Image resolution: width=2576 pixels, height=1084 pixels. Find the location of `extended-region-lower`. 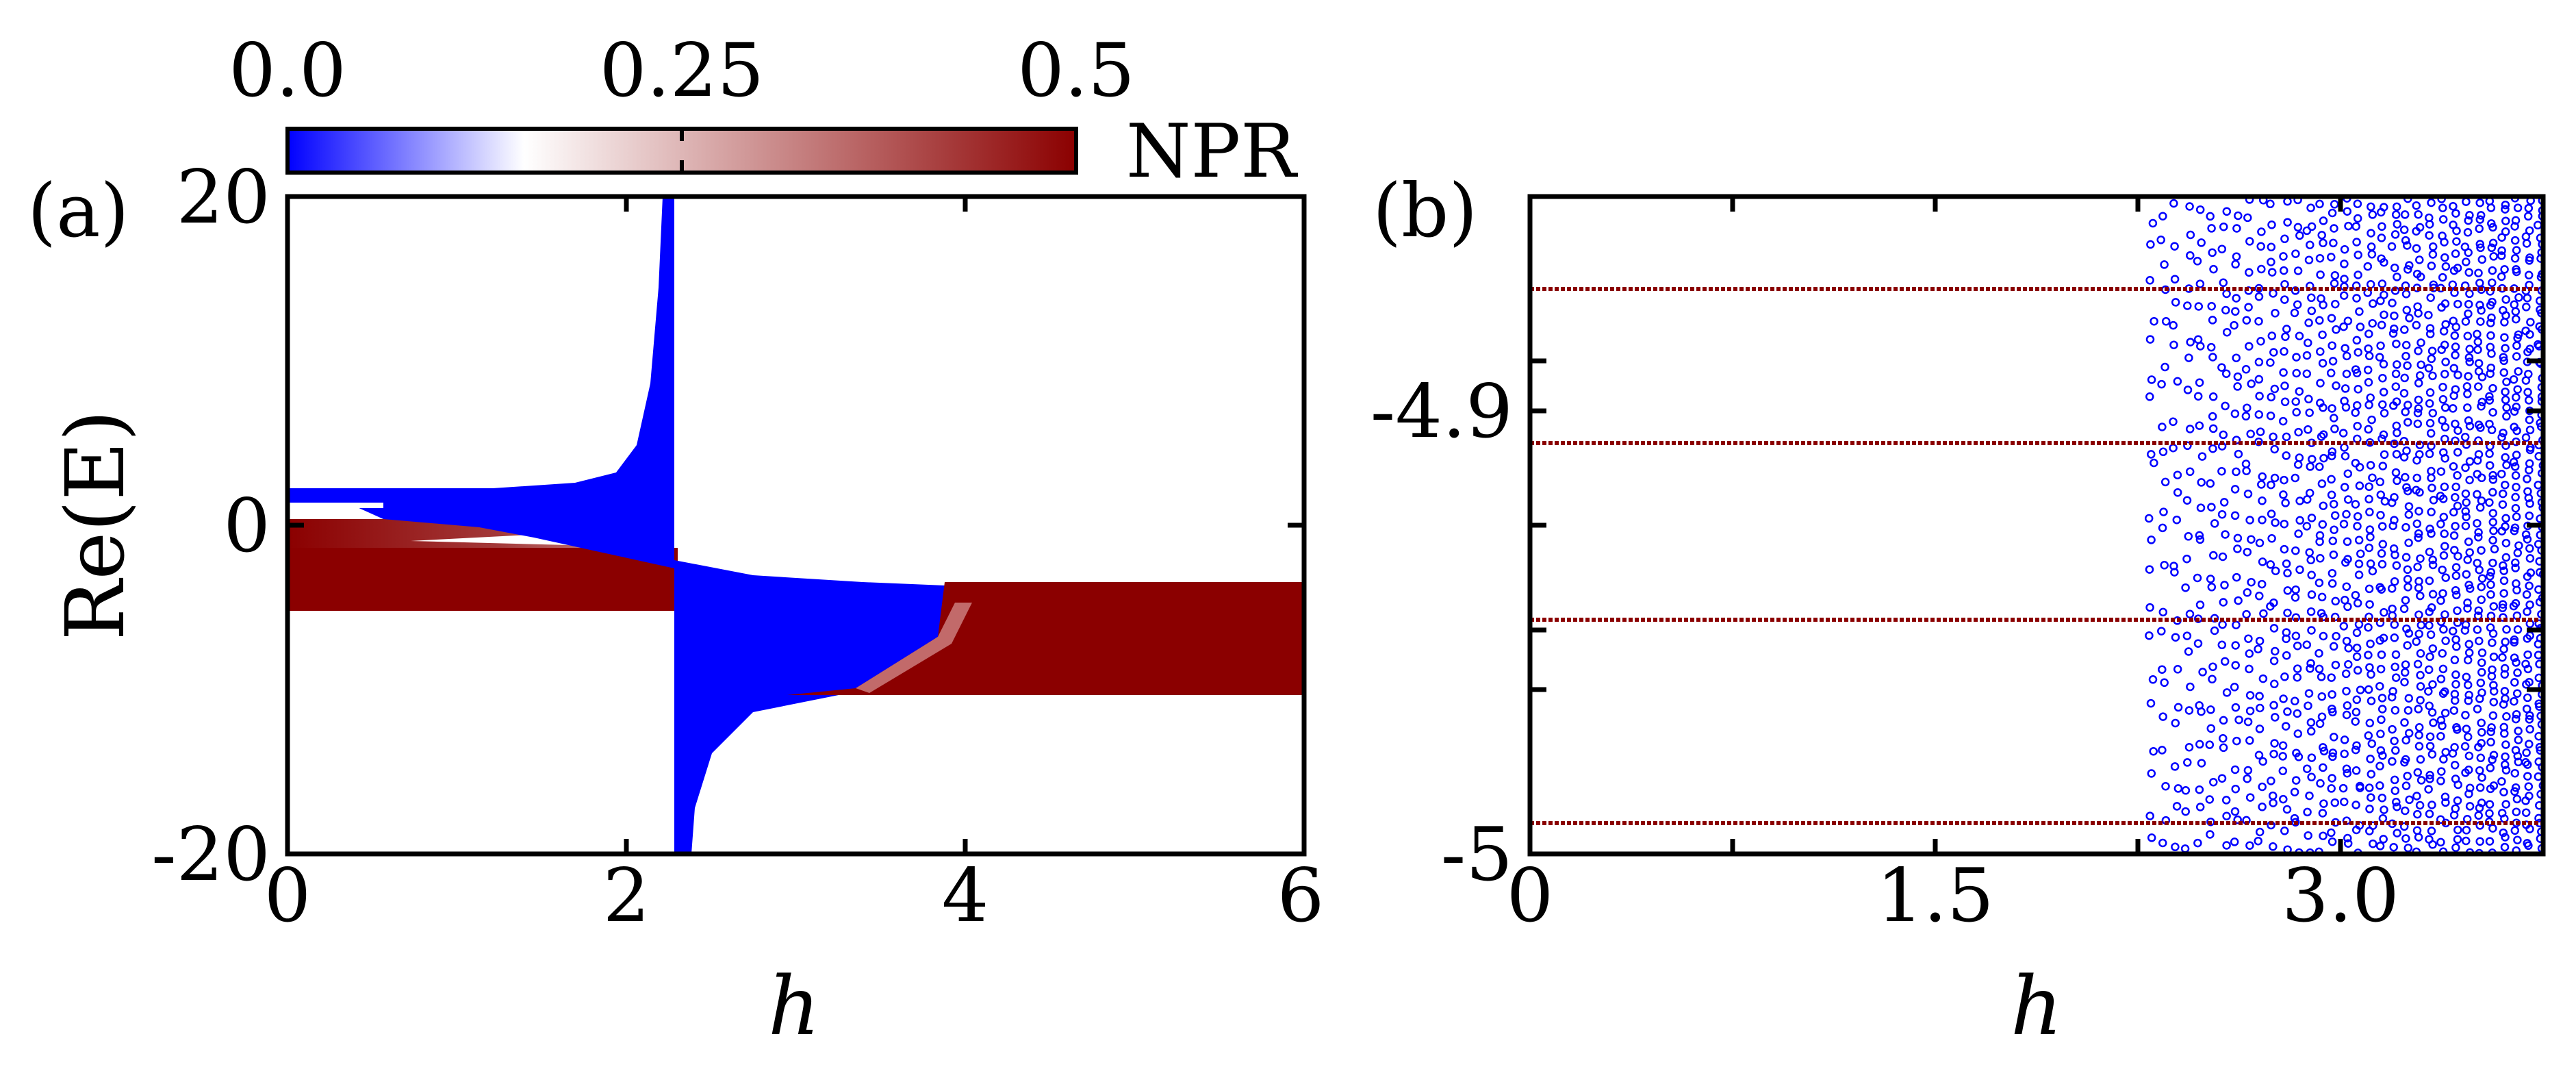

extended-region-lower is located at coordinates (816, 707).